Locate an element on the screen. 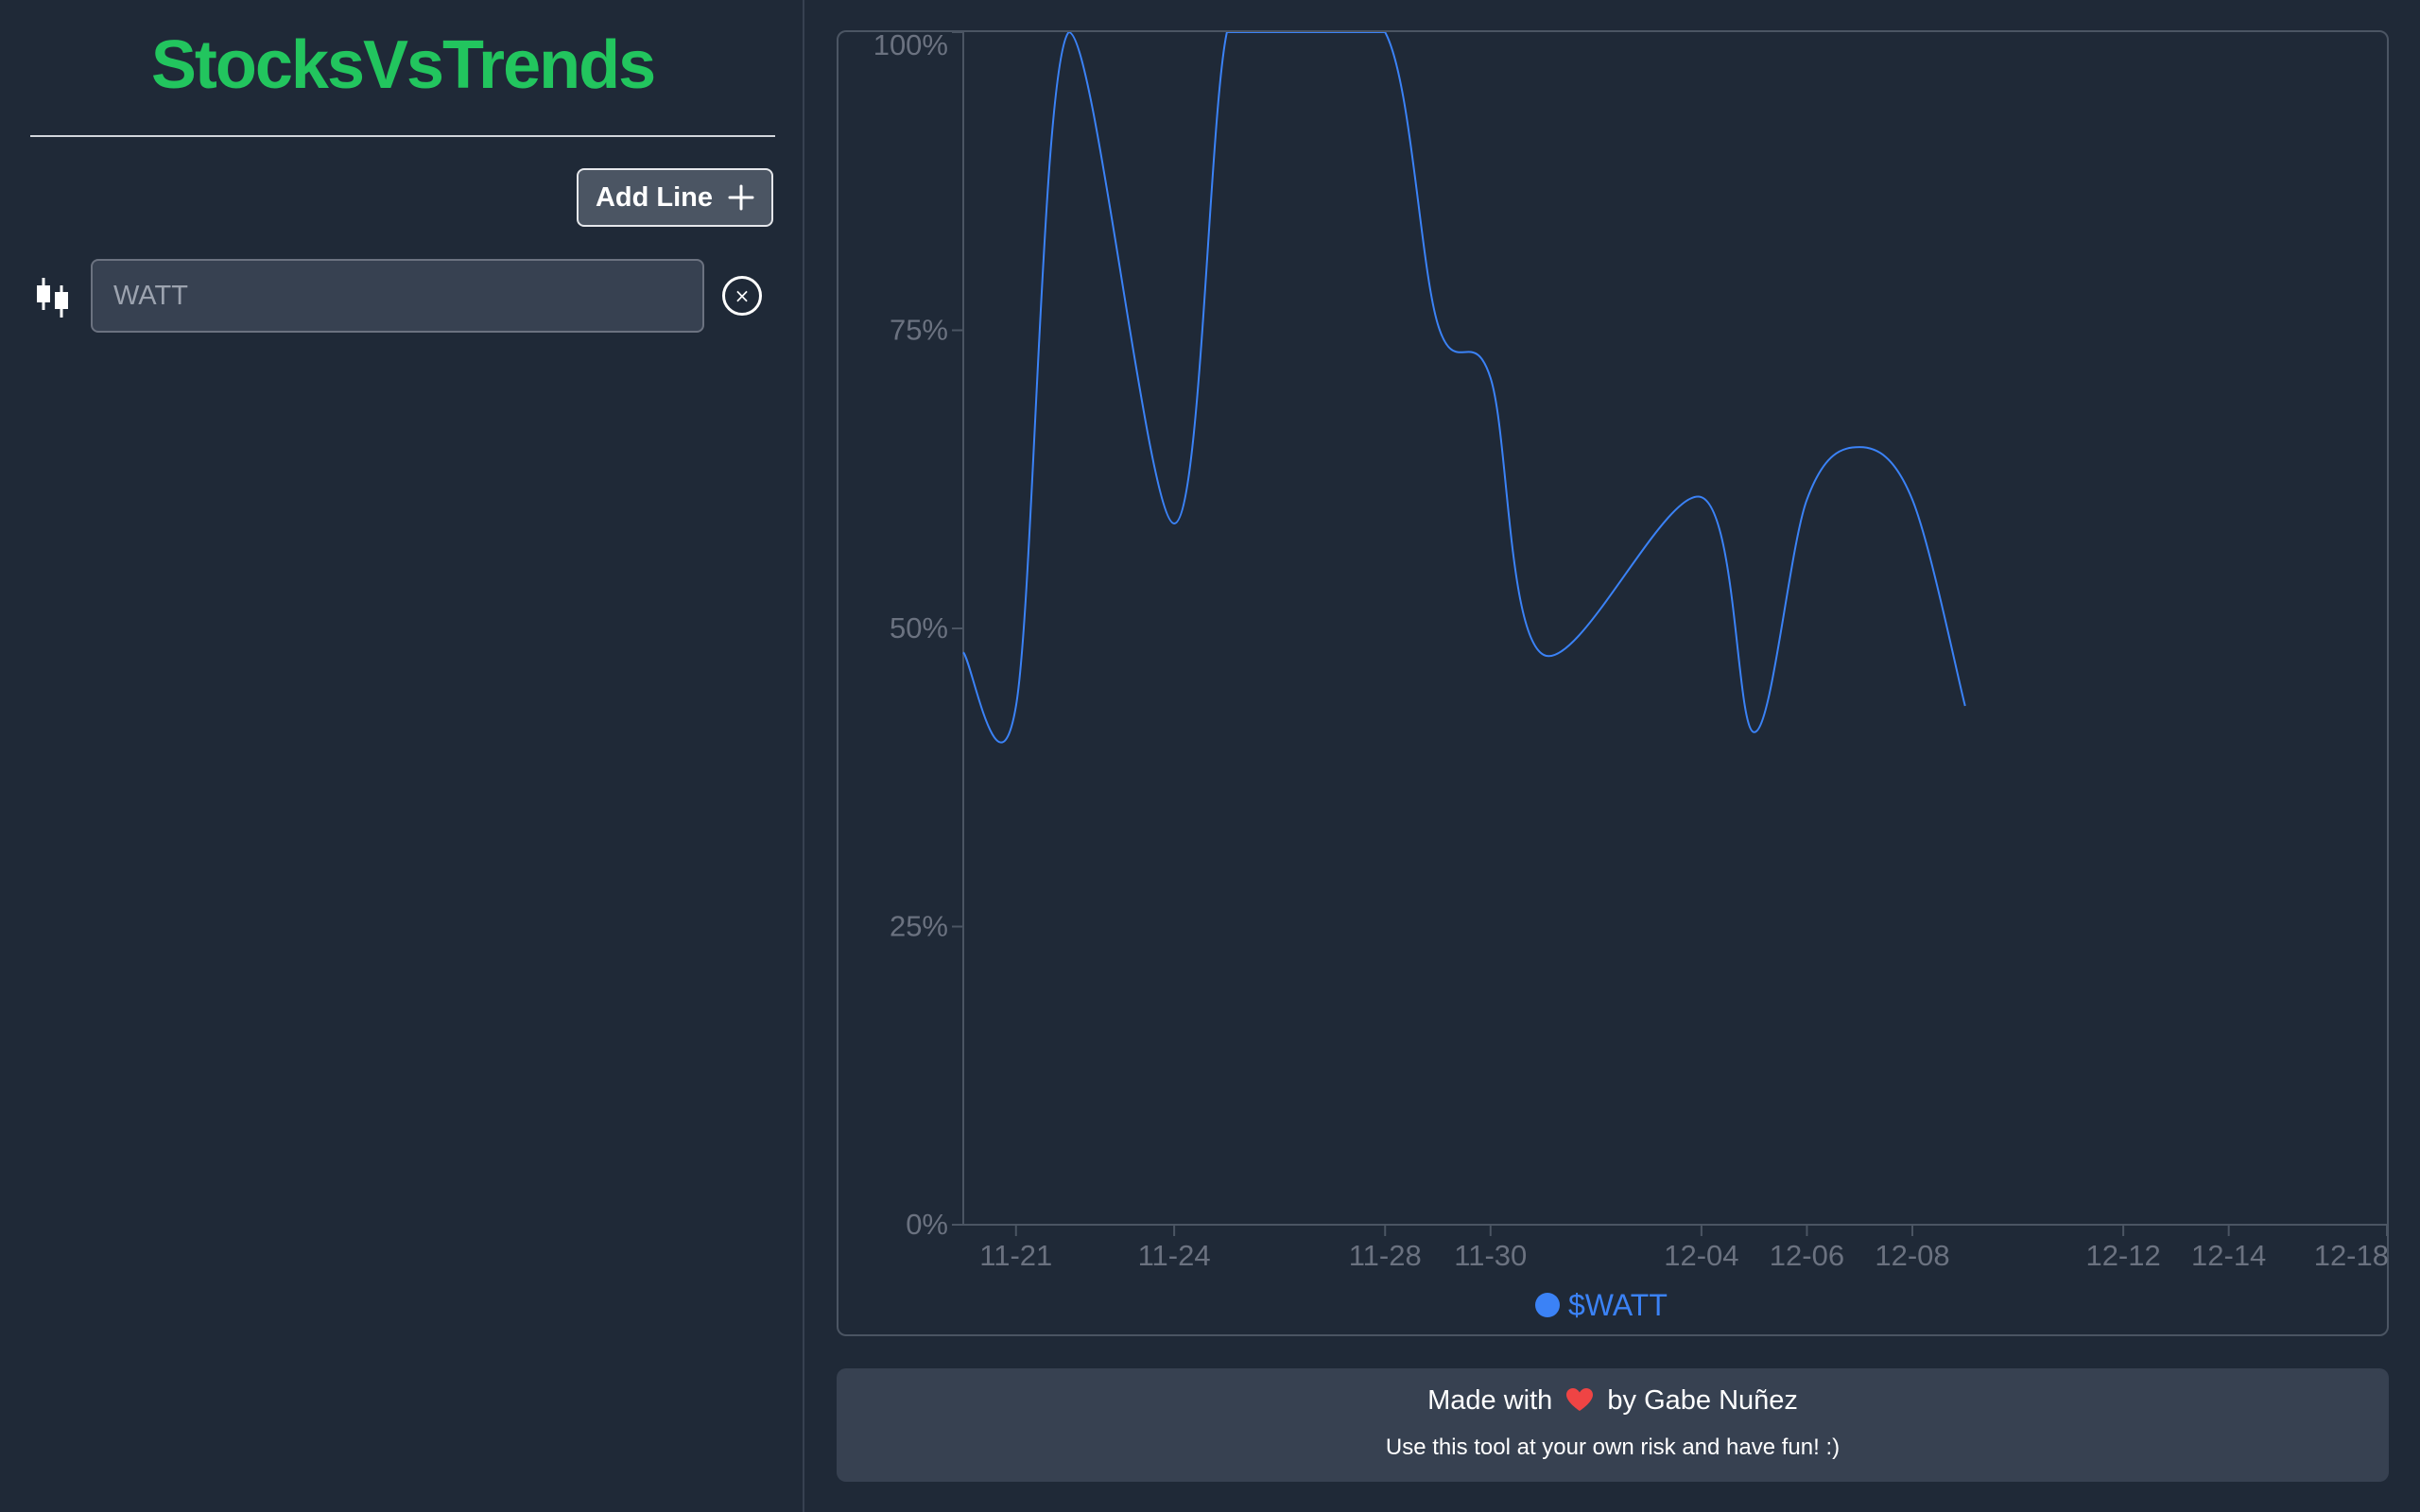  x-tick-label: 12-12 is located at coordinates (2122, 1255).